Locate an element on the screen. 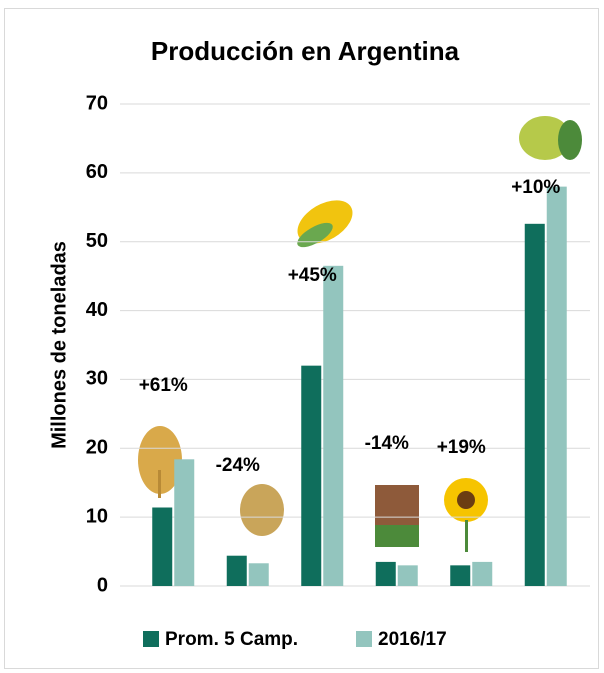  sunflower-icon is located at coordinates (466, 515).